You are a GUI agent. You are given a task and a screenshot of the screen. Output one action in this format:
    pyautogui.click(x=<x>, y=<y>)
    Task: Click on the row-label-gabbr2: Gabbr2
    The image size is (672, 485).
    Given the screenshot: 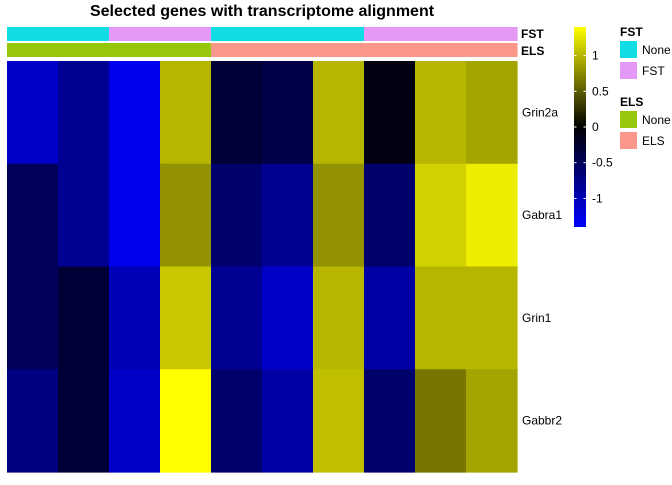 What is the action you would take?
    pyautogui.click(x=542, y=421)
    